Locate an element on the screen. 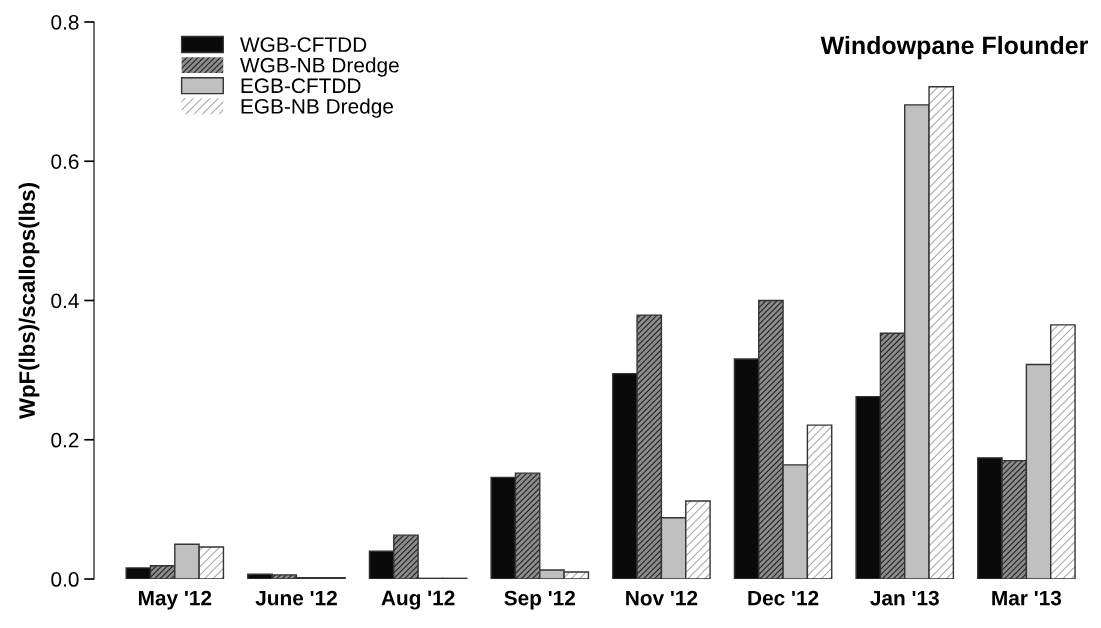  y-tick-label: 0.8 is located at coordinates (65, 22).